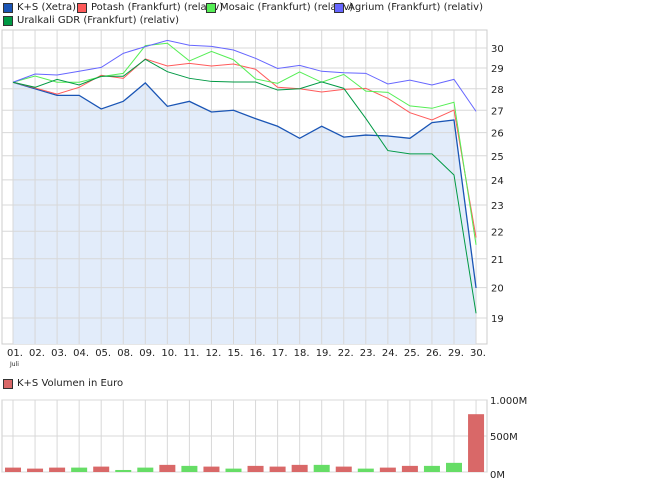  Describe the element at coordinates (497, 111) in the screenshot. I see `y-tick-label: 27` at that location.